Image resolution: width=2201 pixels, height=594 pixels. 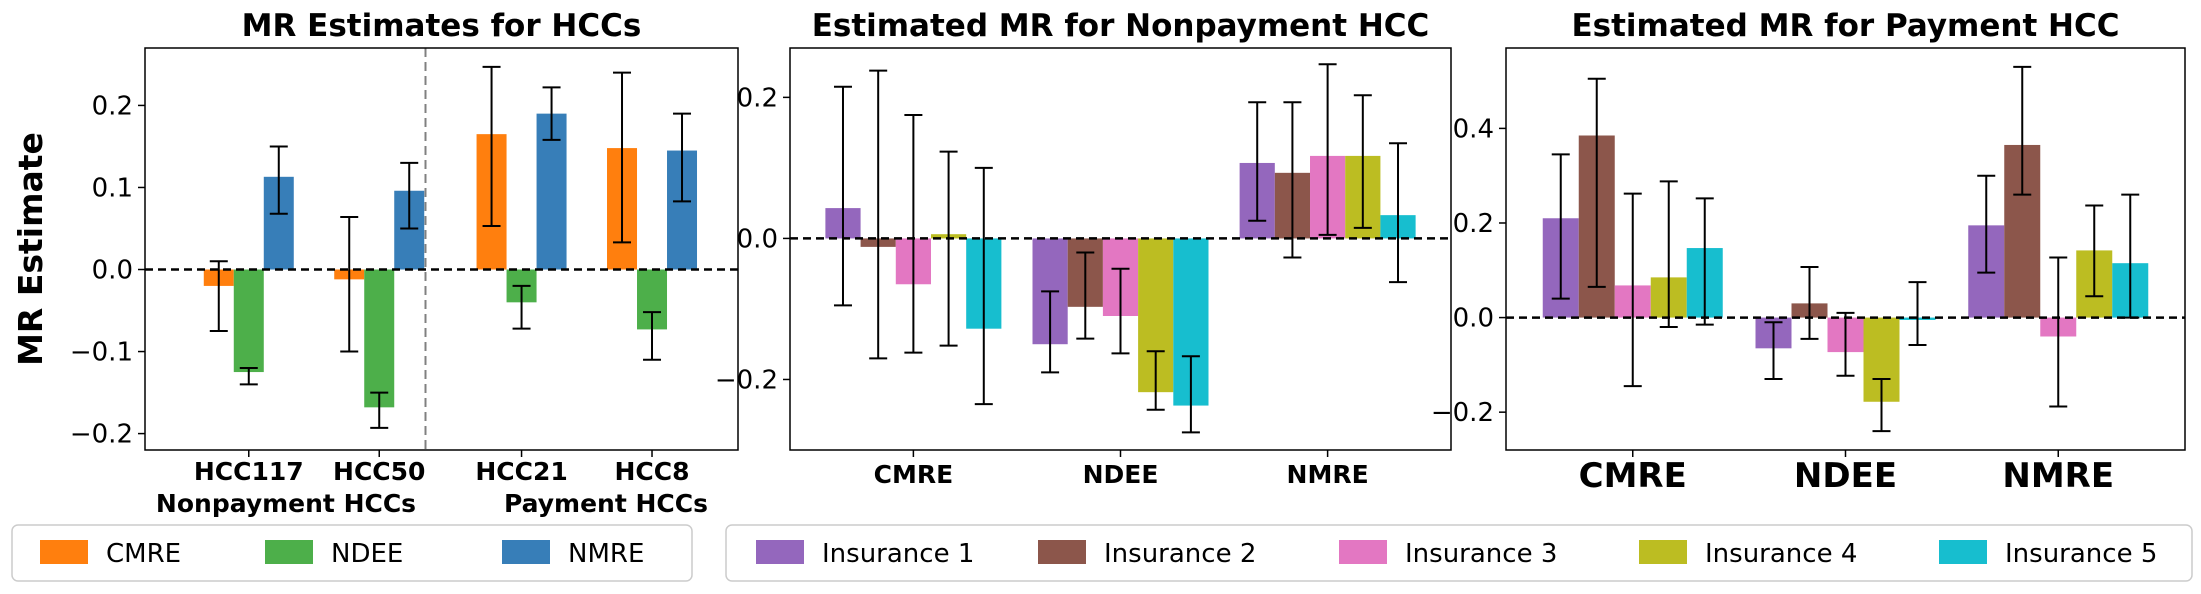 What do you see at coordinates (367, 554) in the screenshot?
I see `legend-label: NDEE` at bounding box center [367, 554].